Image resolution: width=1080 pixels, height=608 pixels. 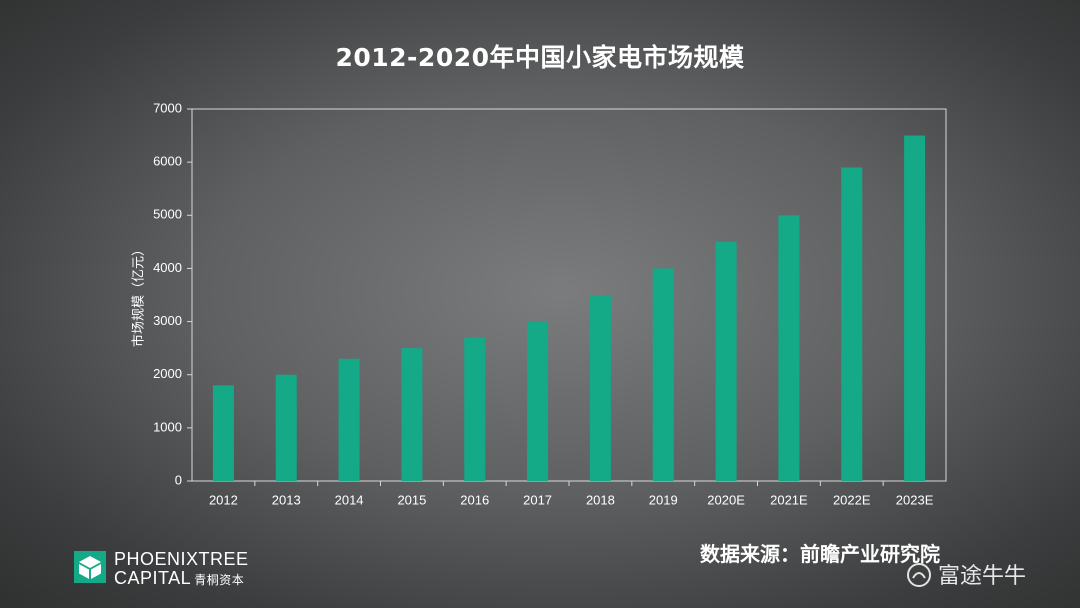 What do you see at coordinates (919, 575) in the screenshot?
I see `futu-logo-icon` at bounding box center [919, 575].